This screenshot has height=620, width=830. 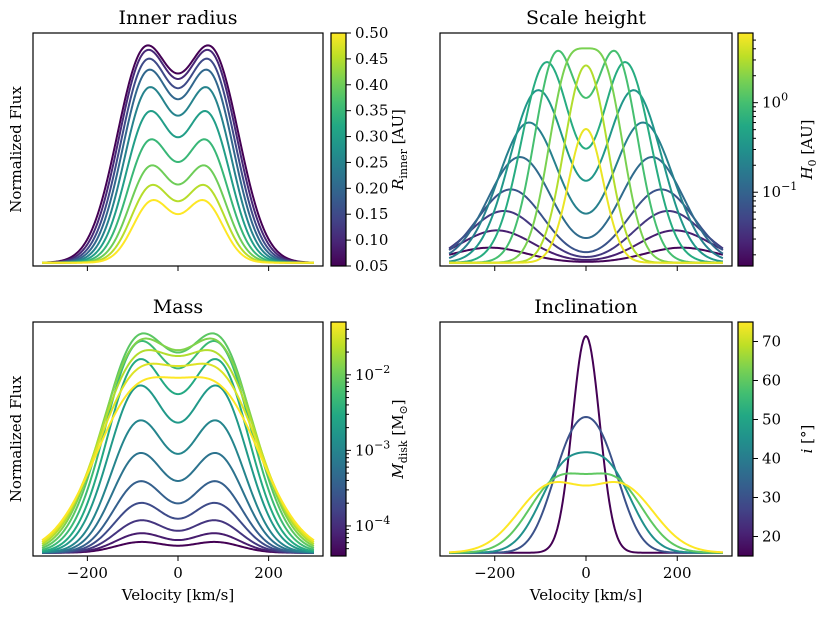 What do you see at coordinates (371, 137) in the screenshot?
I see `colorbar-tick-label: 0.30` at bounding box center [371, 137].